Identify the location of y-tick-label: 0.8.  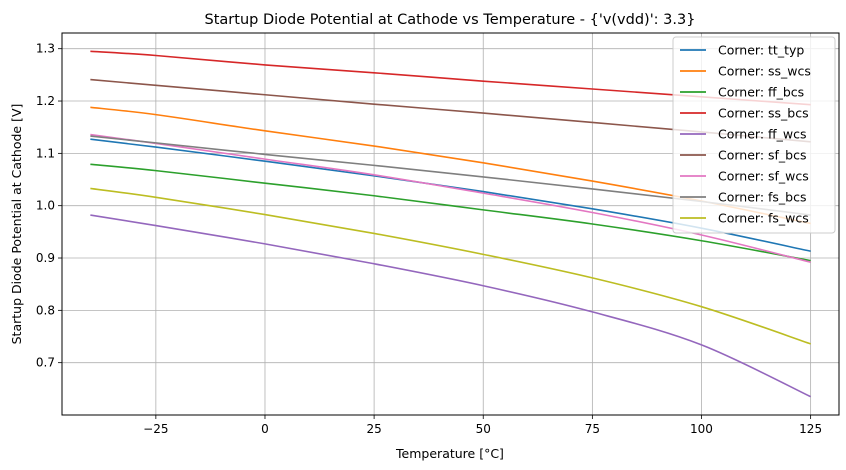
(45, 310).